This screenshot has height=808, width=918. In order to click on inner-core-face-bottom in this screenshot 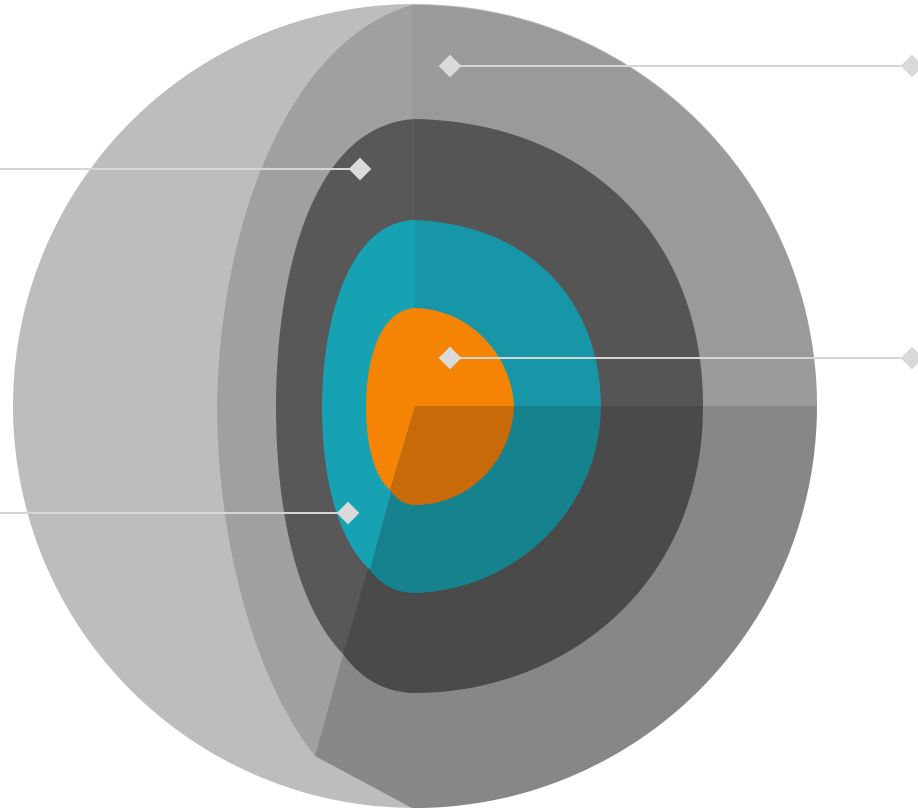, I will do `click(452, 455)`.